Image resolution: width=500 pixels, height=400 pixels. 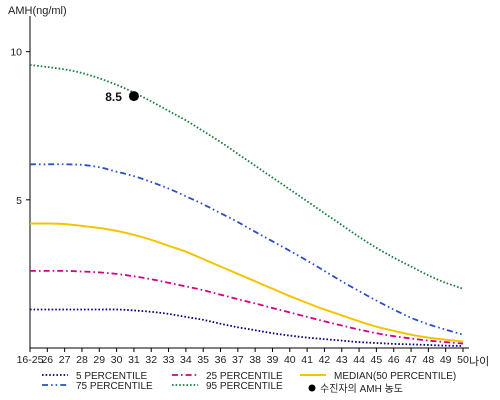 I want to click on y-tick-label: 10, so click(x=16, y=53).